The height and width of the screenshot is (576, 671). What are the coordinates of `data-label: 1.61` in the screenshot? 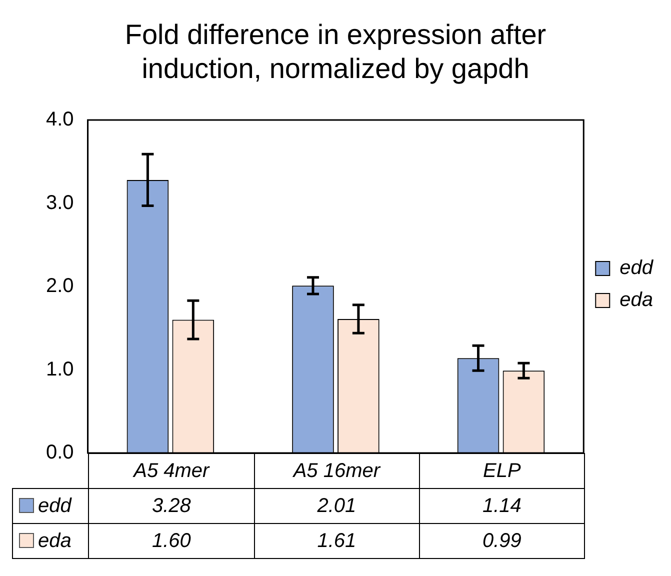 It's located at (337, 541).